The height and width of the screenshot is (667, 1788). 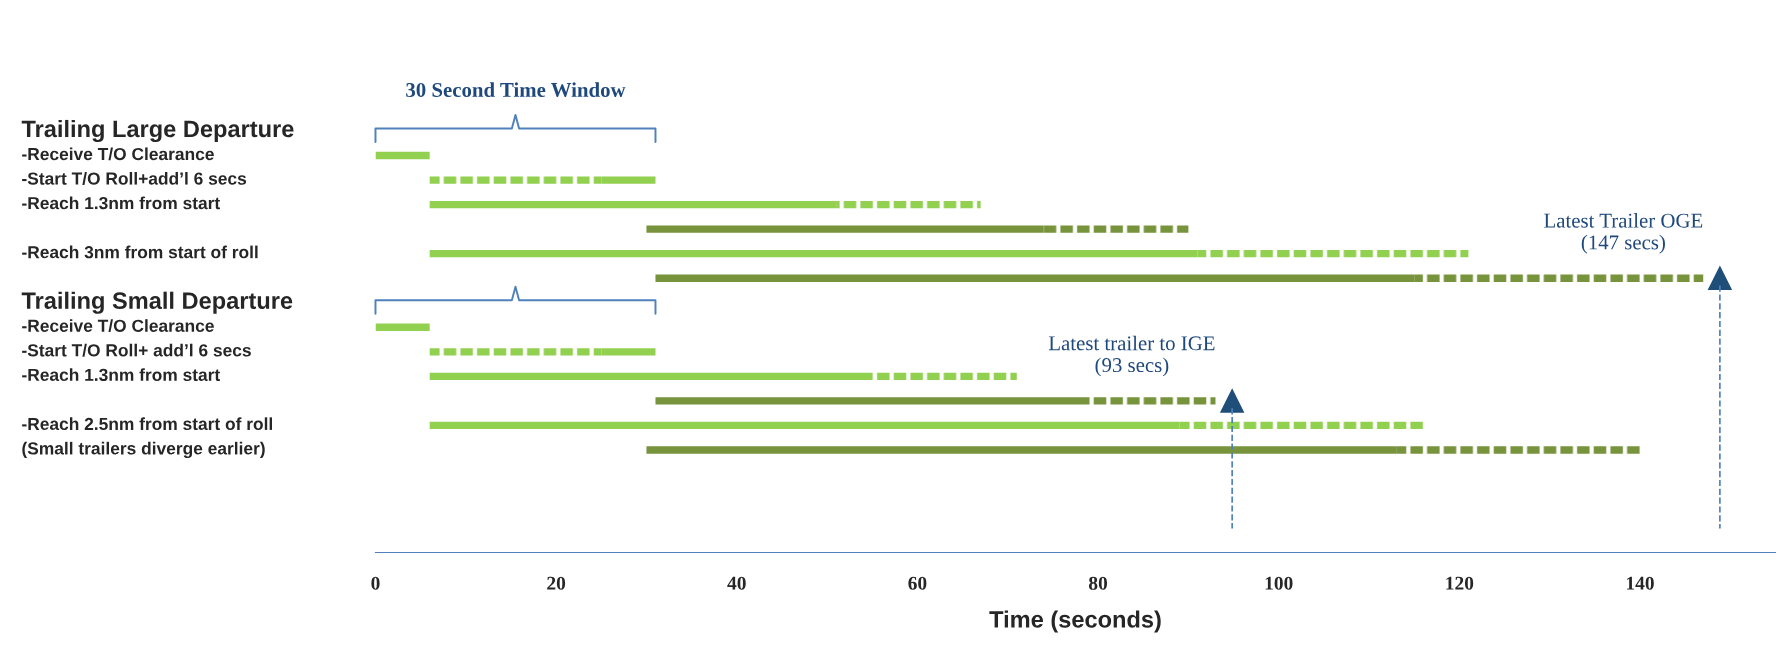 I want to click on y-tick-label: Trailing Small Departure, so click(x=157, y=302).